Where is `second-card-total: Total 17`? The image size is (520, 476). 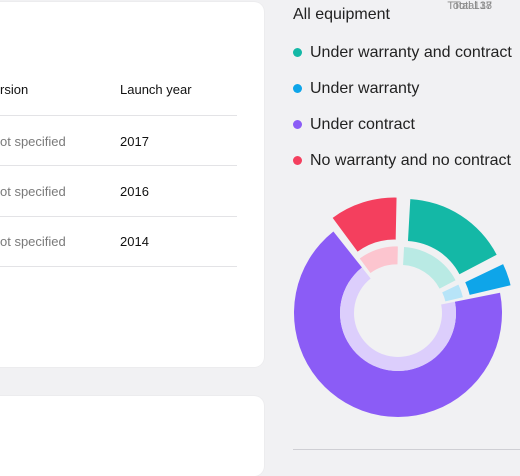 second-card-total: Total 17 is located at coordinates (472, 6).